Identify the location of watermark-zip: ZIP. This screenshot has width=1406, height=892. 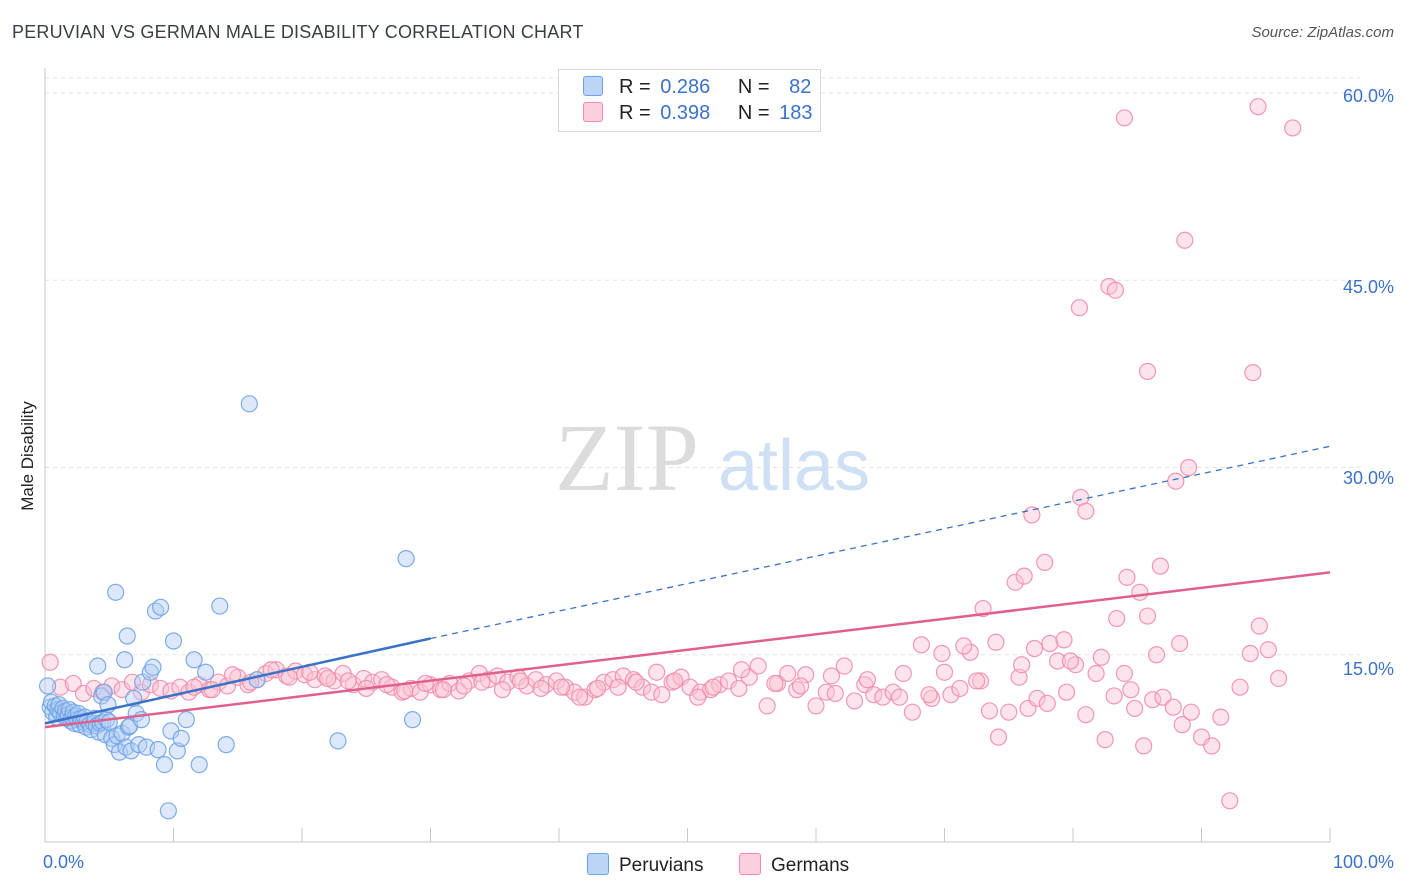
(627, 457).